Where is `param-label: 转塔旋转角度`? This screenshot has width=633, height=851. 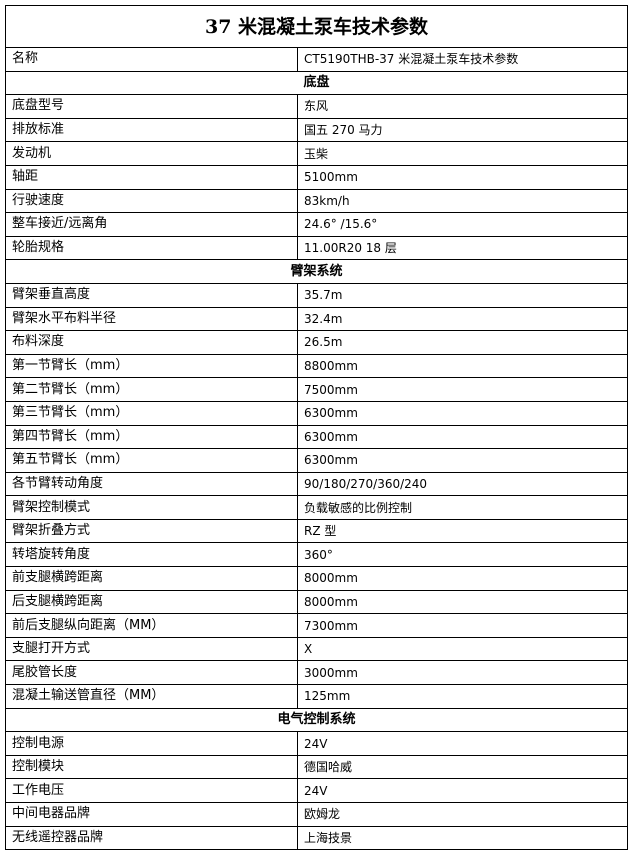
param-label: 转塔旋转角度 is located at coordinates (151, 555).